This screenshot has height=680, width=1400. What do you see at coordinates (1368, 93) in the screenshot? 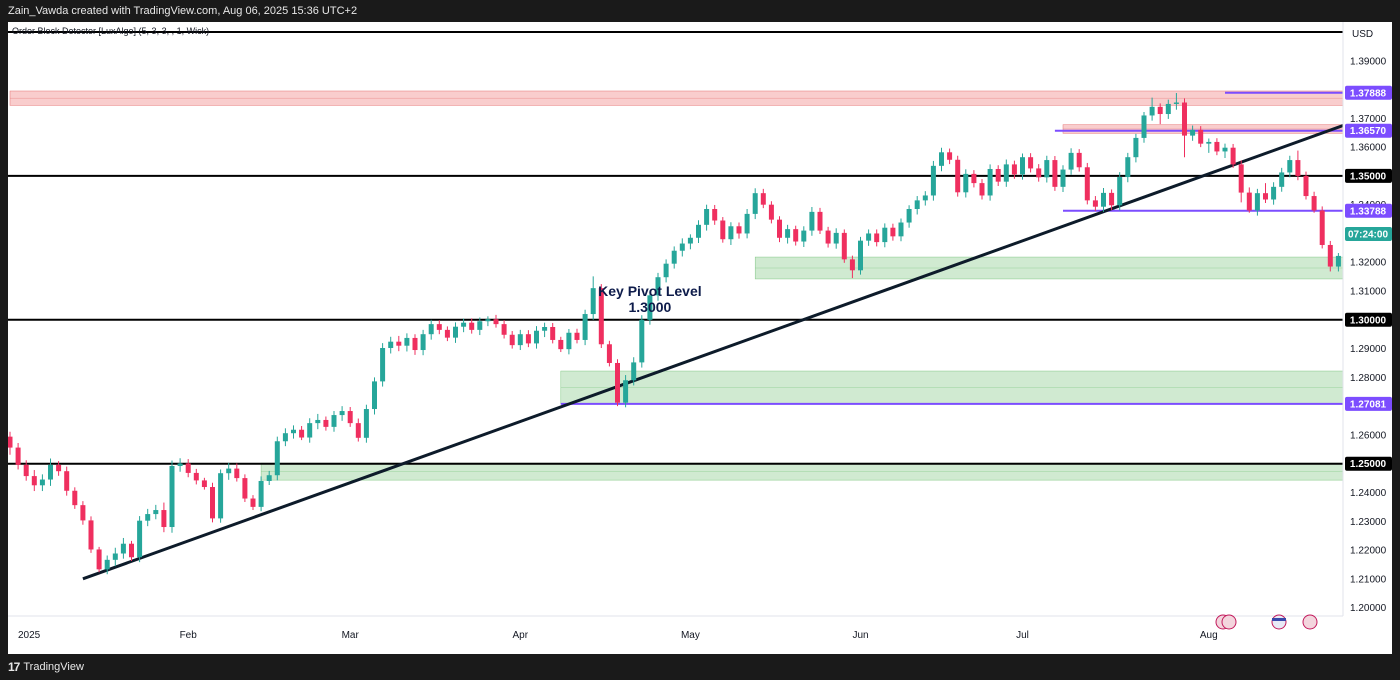
I see `purple-price-label: 1.37888` at bounding box center [1368, 93].